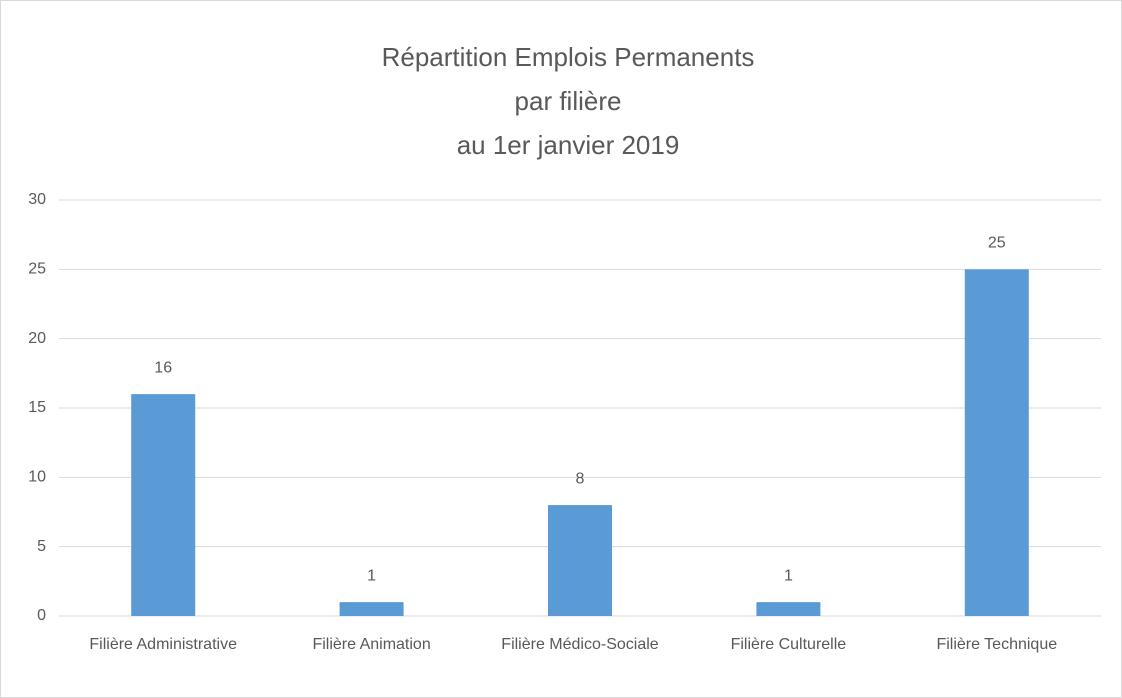  Describe the element at coordinates (788, 644) in the screenshot. I see `x-tick-label: Filière Culturelle` at that location.